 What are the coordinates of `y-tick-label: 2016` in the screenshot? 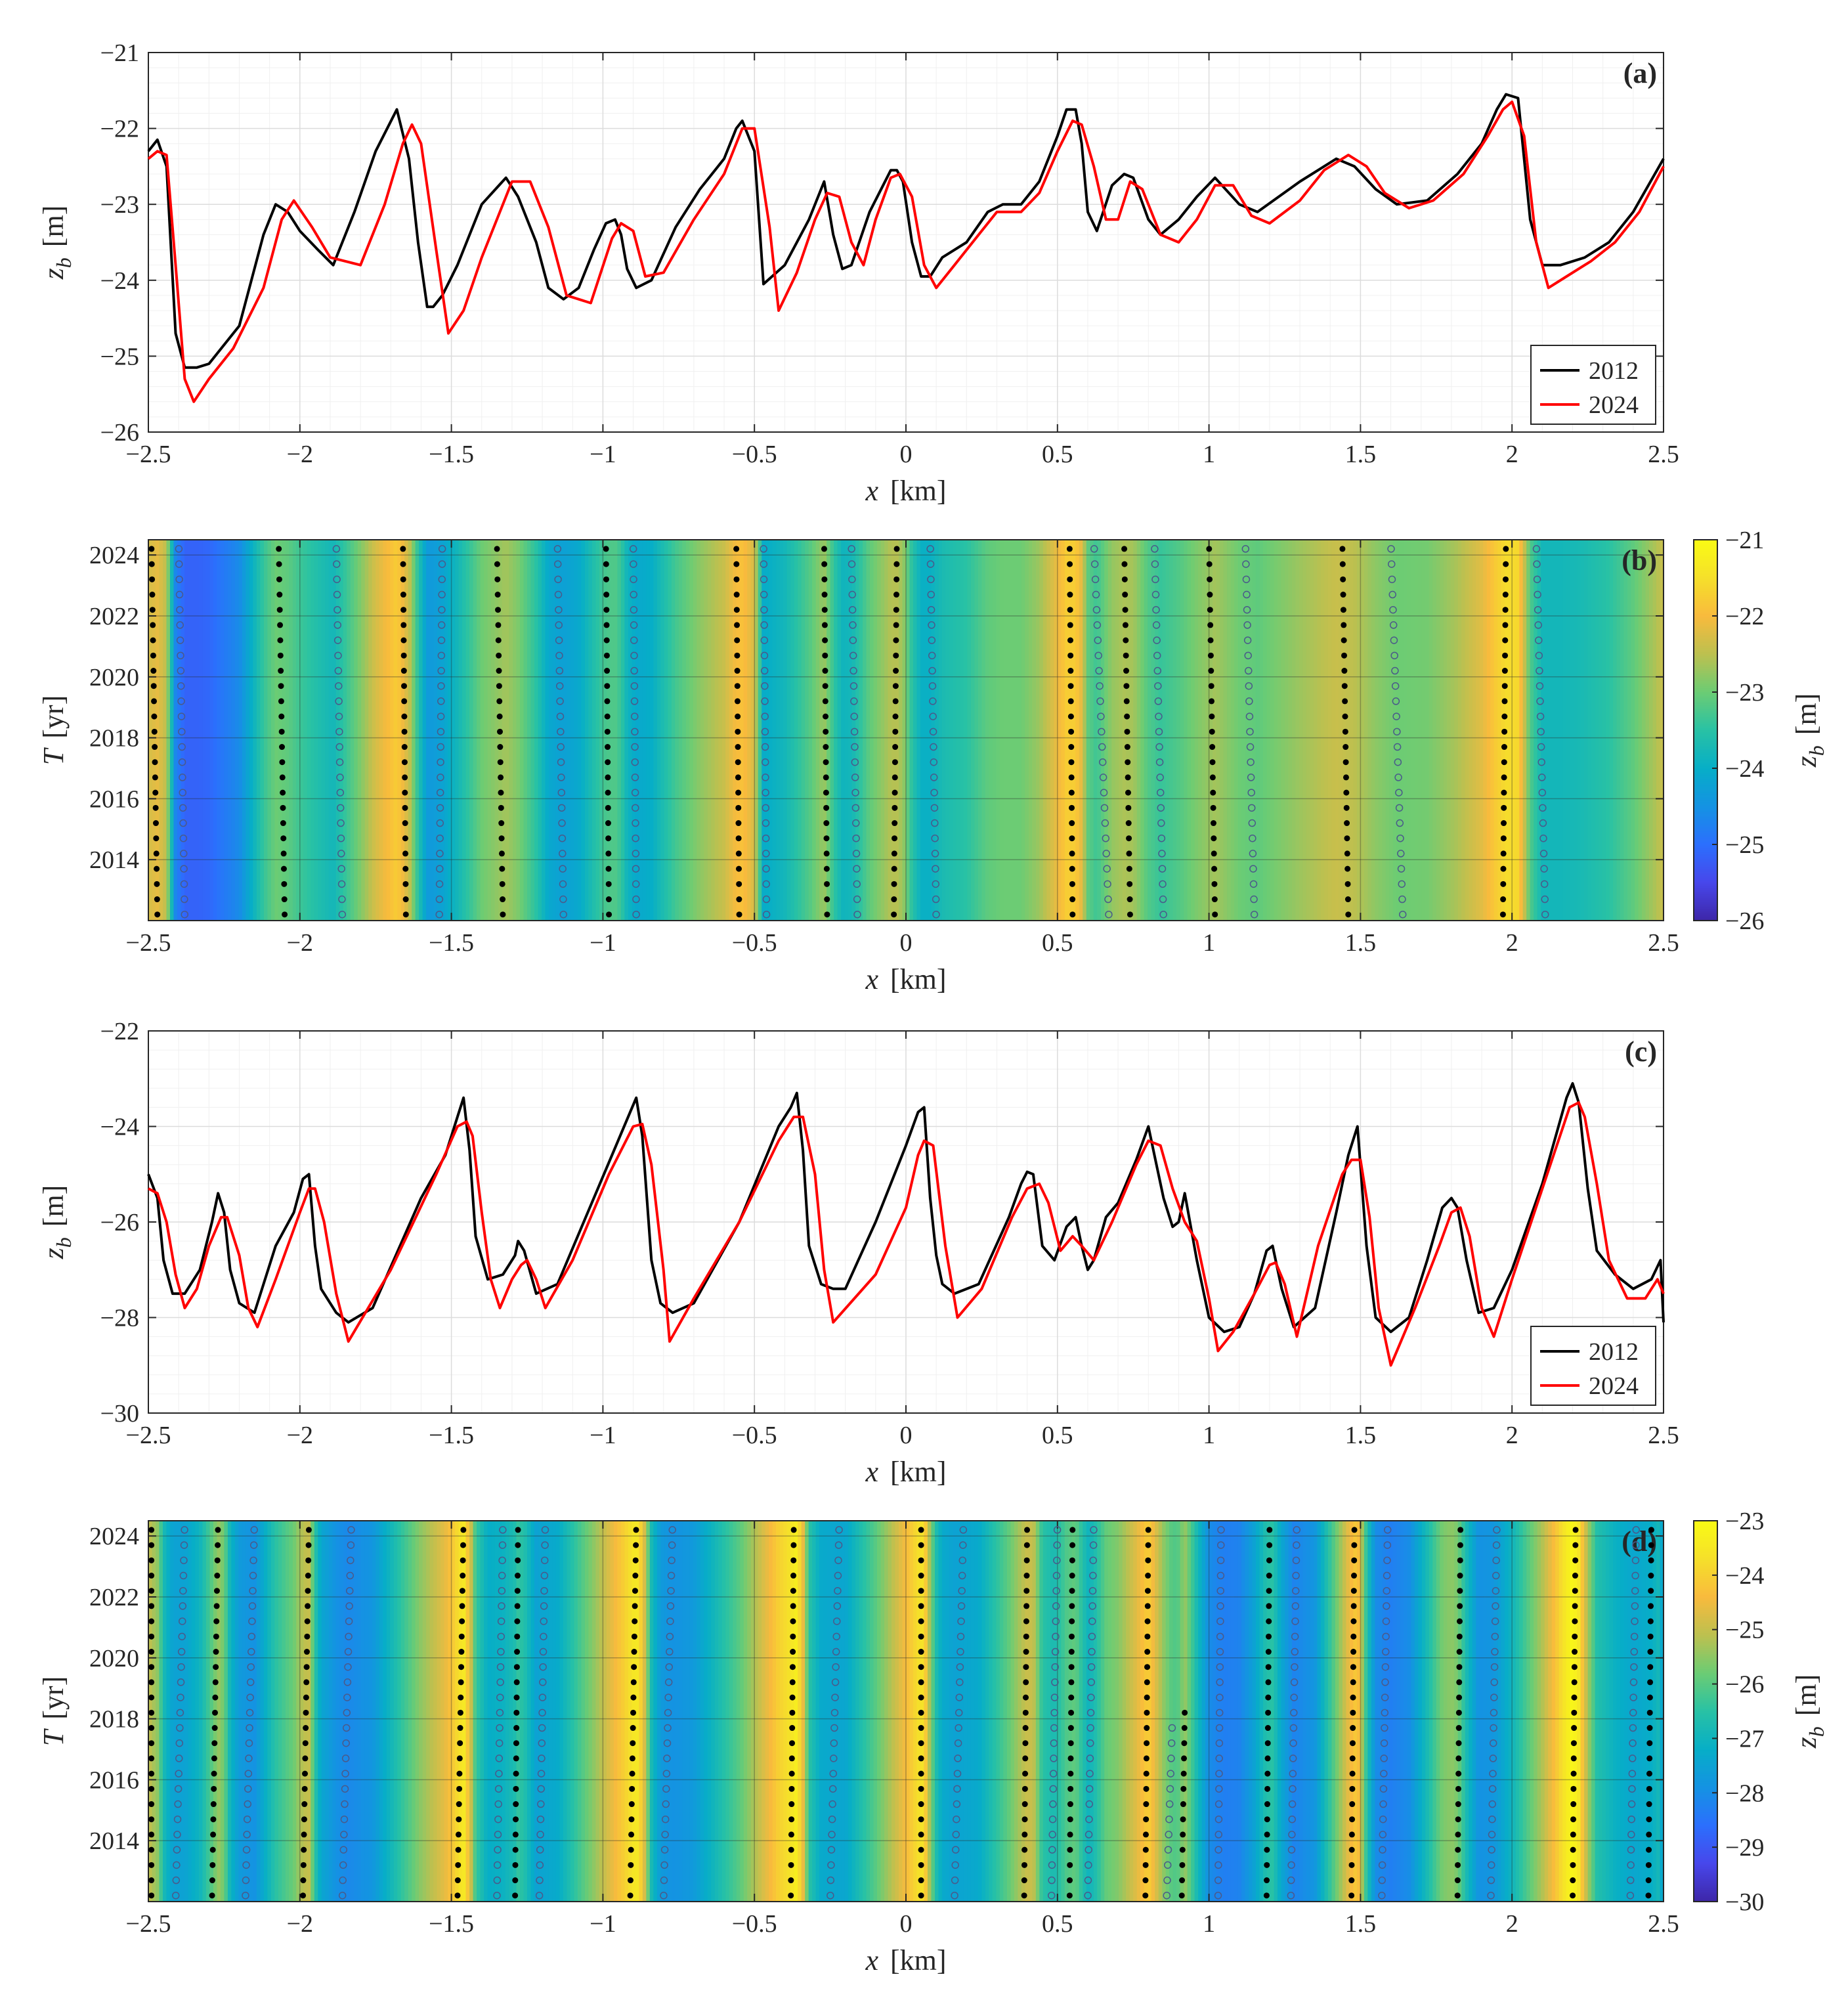 It's located at (114, 799).